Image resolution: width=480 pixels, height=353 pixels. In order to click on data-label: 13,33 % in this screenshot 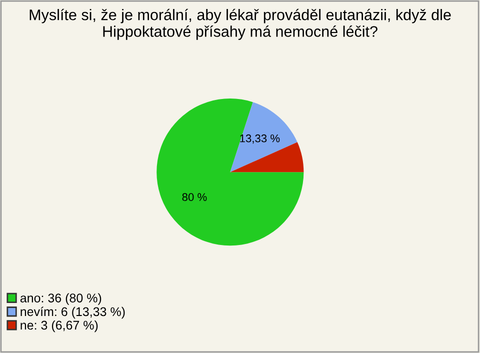, I will do `click(260, 139)`.